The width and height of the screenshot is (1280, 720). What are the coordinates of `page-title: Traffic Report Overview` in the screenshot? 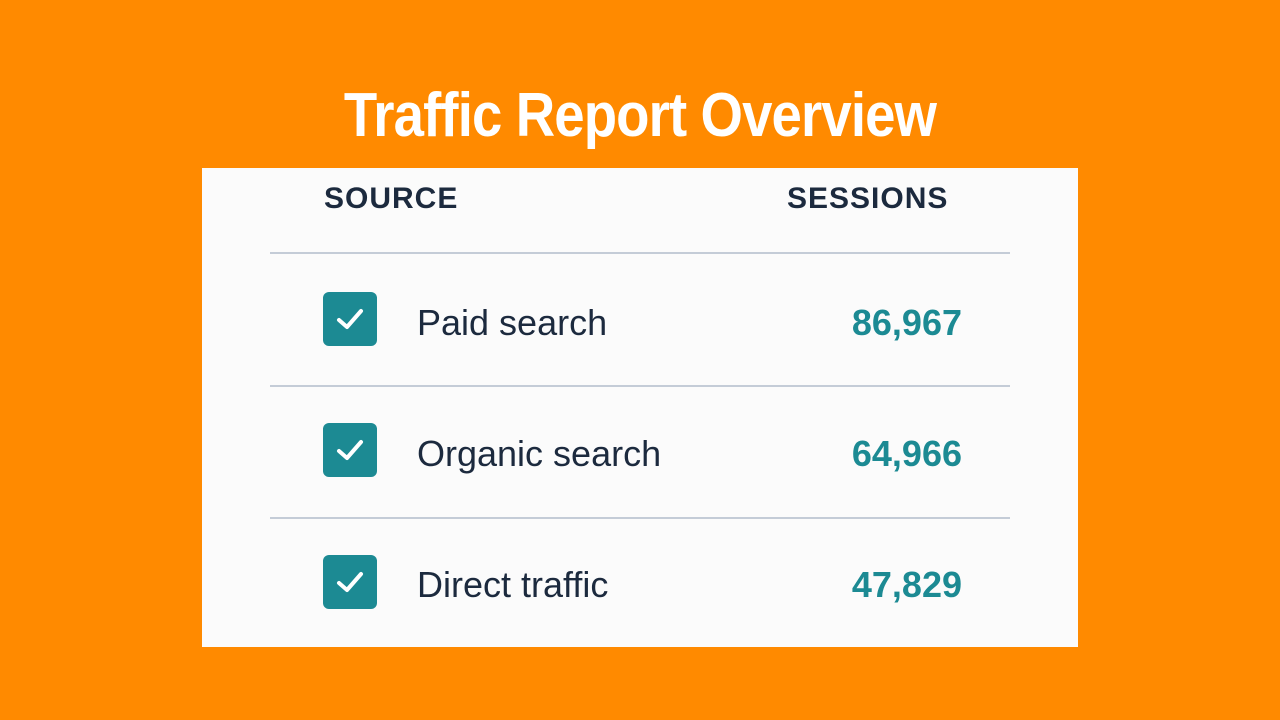 It's located at (640, 115).